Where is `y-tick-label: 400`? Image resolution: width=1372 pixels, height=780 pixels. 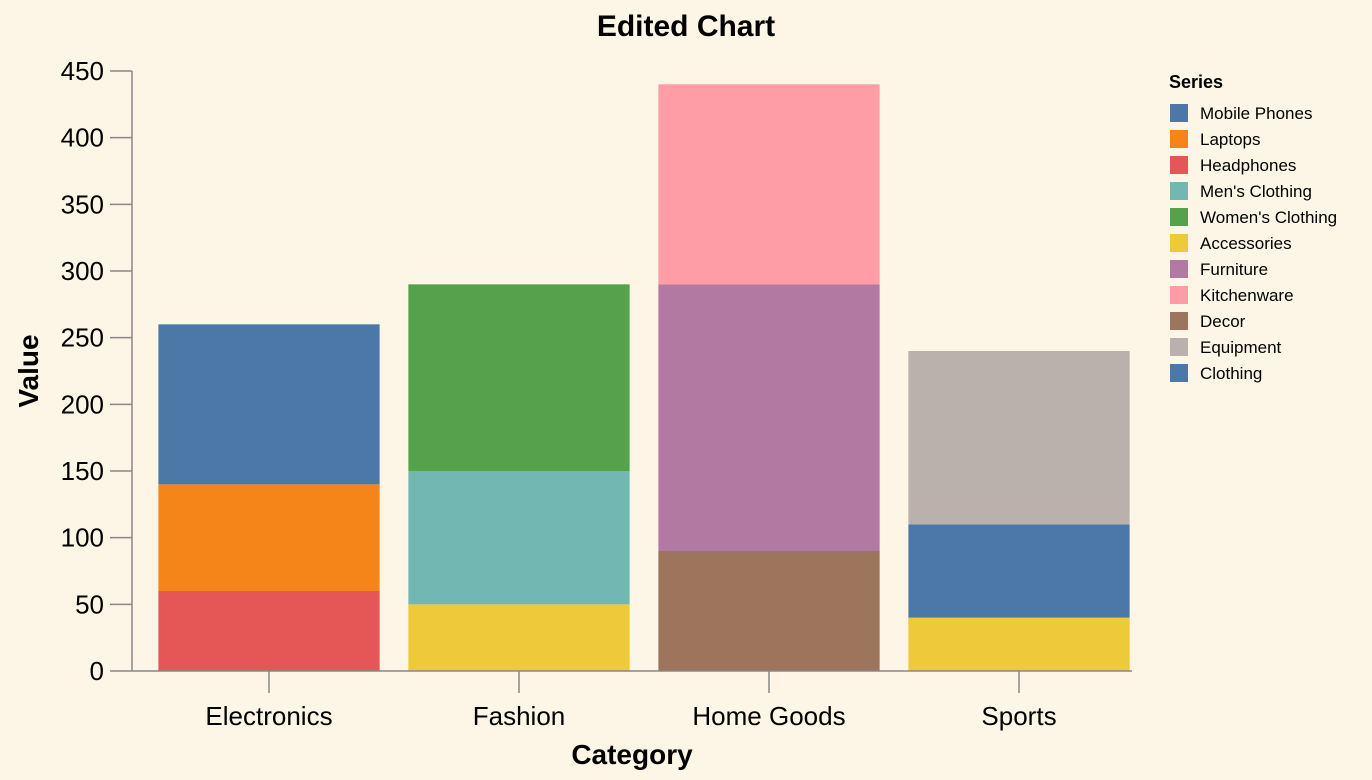
y-tick-label: 400 is located at coordinates (82, 138).